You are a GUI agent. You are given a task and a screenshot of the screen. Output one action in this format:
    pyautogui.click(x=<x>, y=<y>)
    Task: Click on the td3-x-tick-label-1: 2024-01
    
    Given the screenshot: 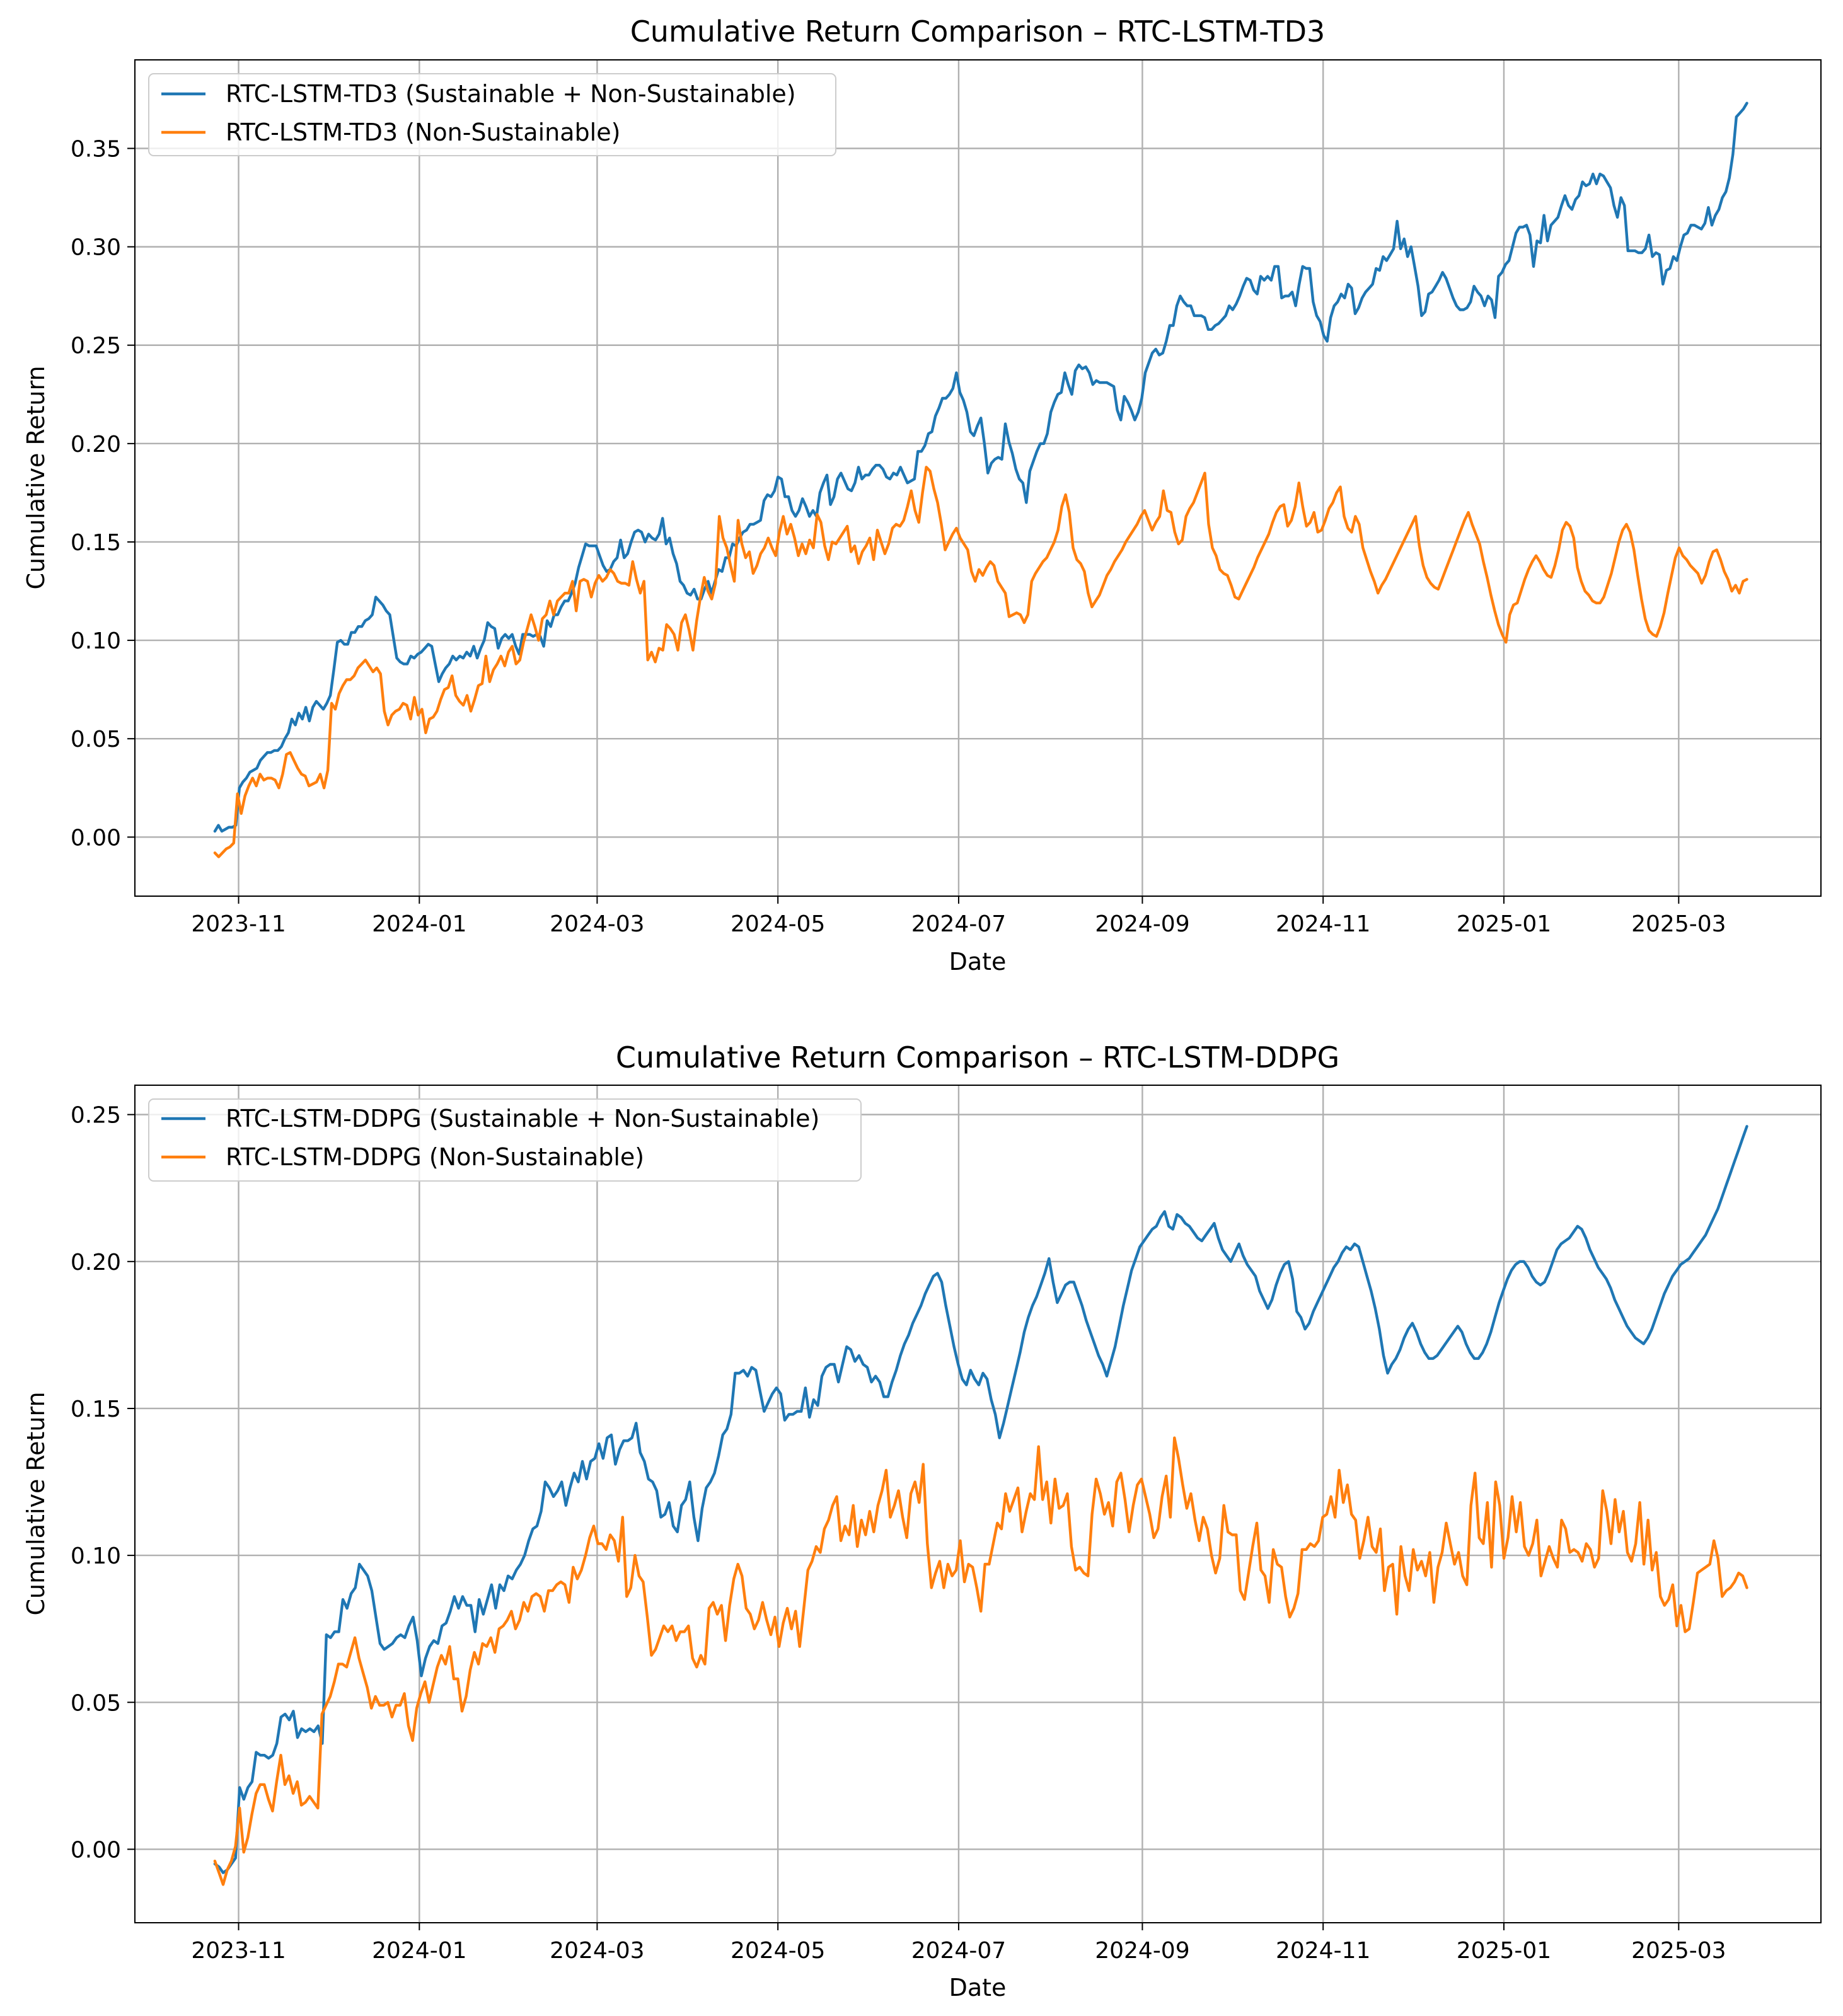 What is the action you would take?
    pyautogui.click(x=419, y=924)
    